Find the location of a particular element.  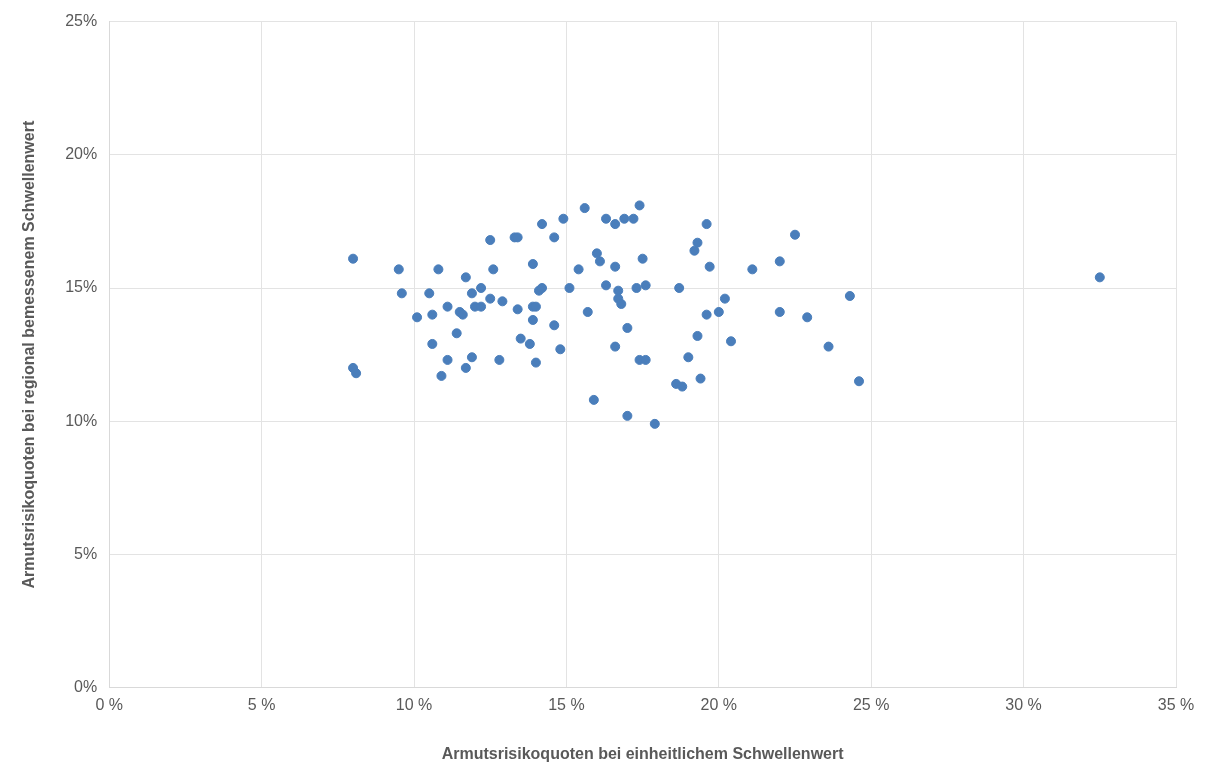

y-tick-label: 10% is located at coordinates (81, 420).